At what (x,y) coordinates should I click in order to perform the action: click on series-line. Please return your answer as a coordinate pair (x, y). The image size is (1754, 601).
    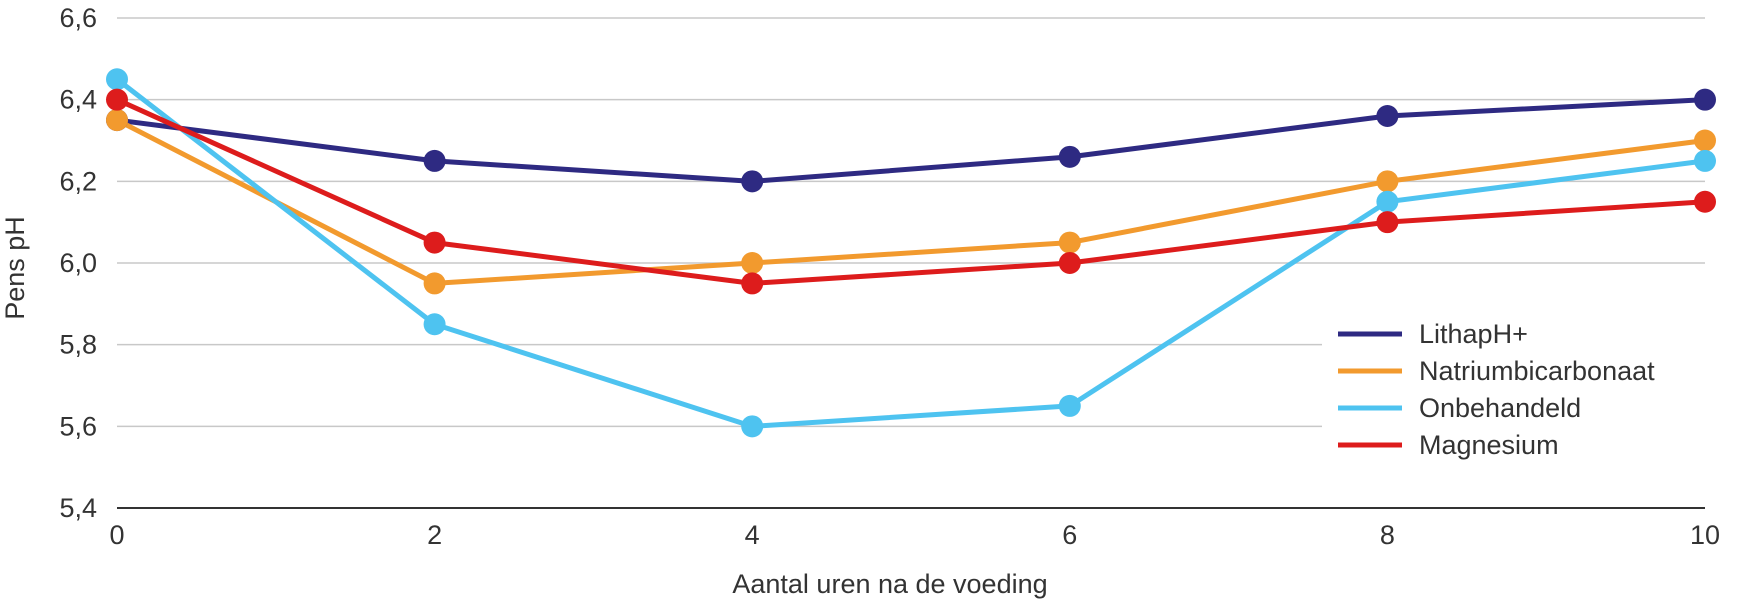
    Looking at the image, I should click on (911, 140).